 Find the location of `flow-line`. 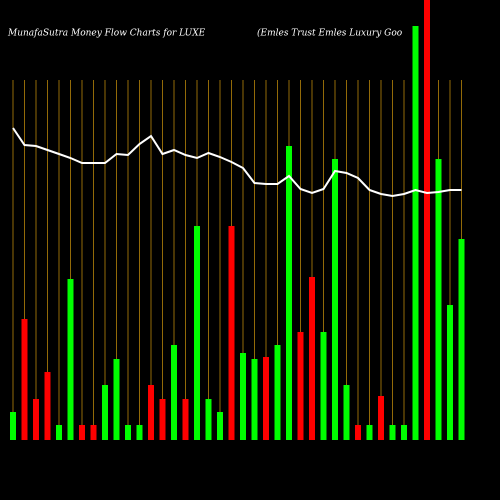

flow-line is located at coordinates (237, 162).